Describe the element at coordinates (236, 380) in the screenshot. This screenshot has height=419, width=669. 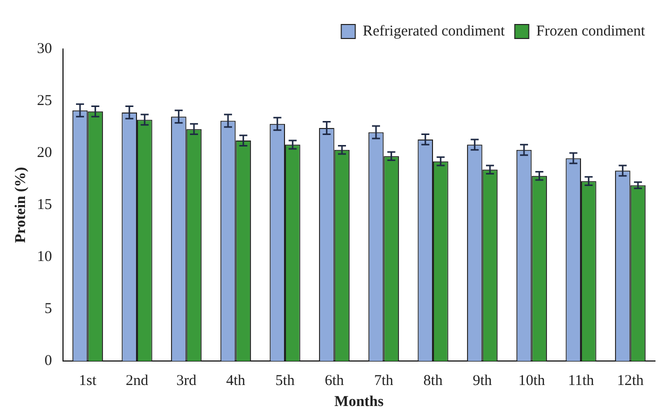
I see `x-tick-label: 4th` at that location.